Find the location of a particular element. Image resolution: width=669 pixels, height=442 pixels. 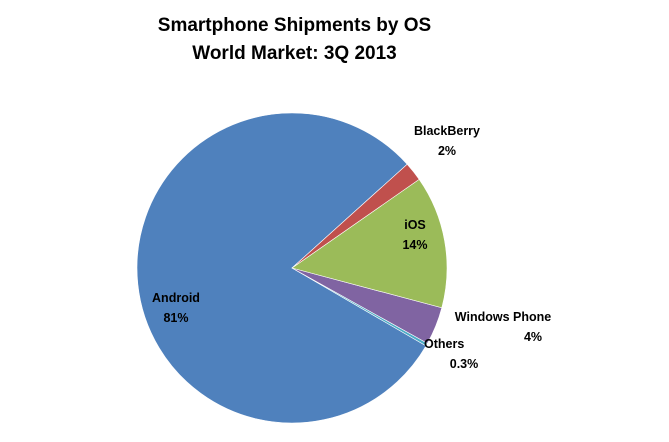

label-others-value: 0.3% is located at coordinates (464, 364).